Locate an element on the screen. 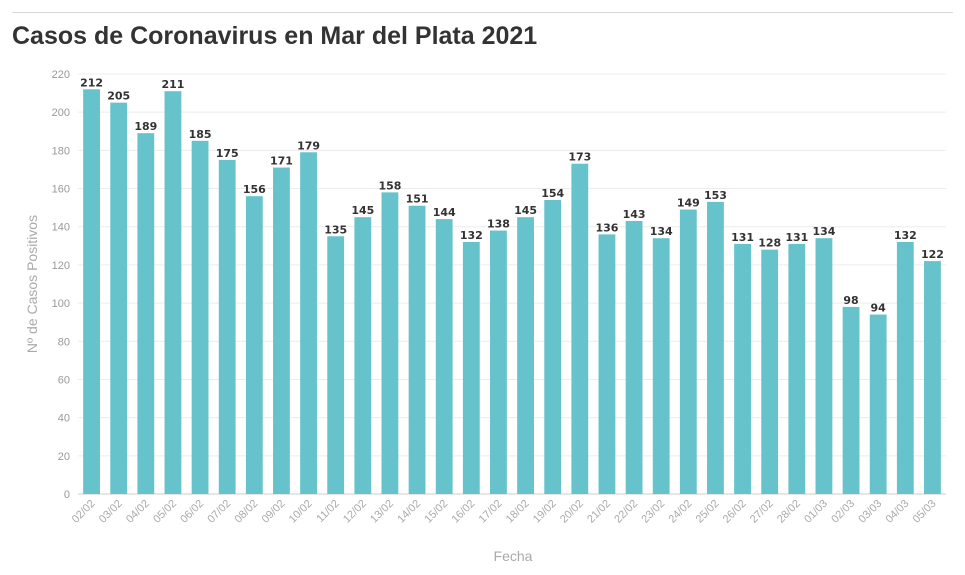 This screenshot has height=575, width=965. y-axis-ticks: 0 20 40 60 80 100 120 140 160 180 200 220 is located at coordinates (61, 285).